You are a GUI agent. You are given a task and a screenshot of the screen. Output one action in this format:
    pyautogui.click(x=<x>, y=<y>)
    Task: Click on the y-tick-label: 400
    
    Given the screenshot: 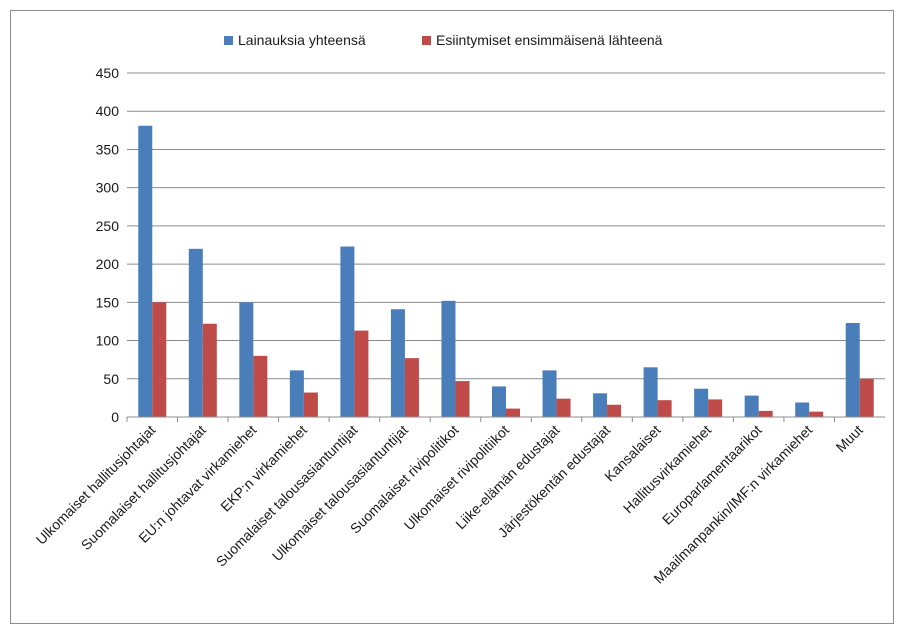 What is the action you would take?
    pyautogui.click(x=108, y=111)
    